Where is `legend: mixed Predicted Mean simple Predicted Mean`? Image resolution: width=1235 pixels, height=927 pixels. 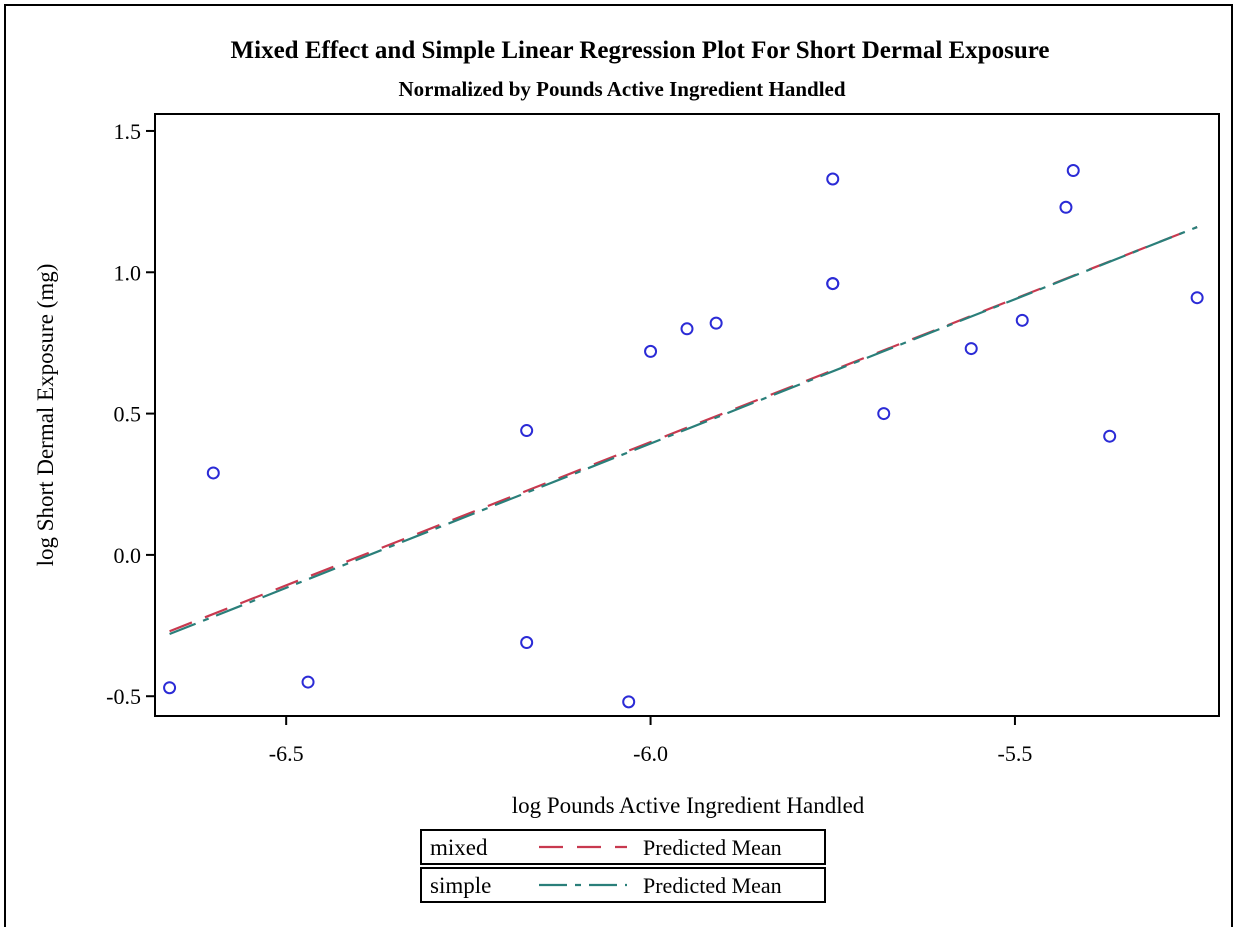 legend: mixed Predicted Mean simple Predicted Mean is located at coordinates (623, 866).